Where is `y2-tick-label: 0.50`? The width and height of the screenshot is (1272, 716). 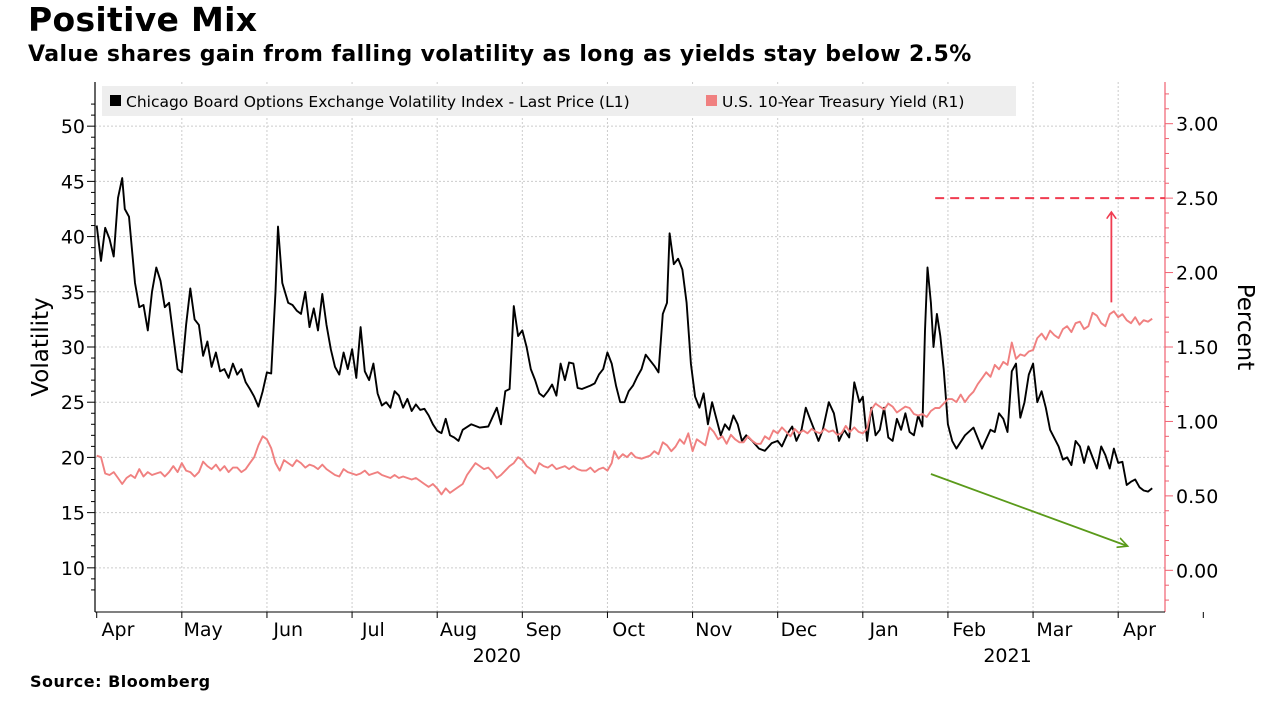
y2-tick-label: 0.50 is located at coordinates (1197, 497).